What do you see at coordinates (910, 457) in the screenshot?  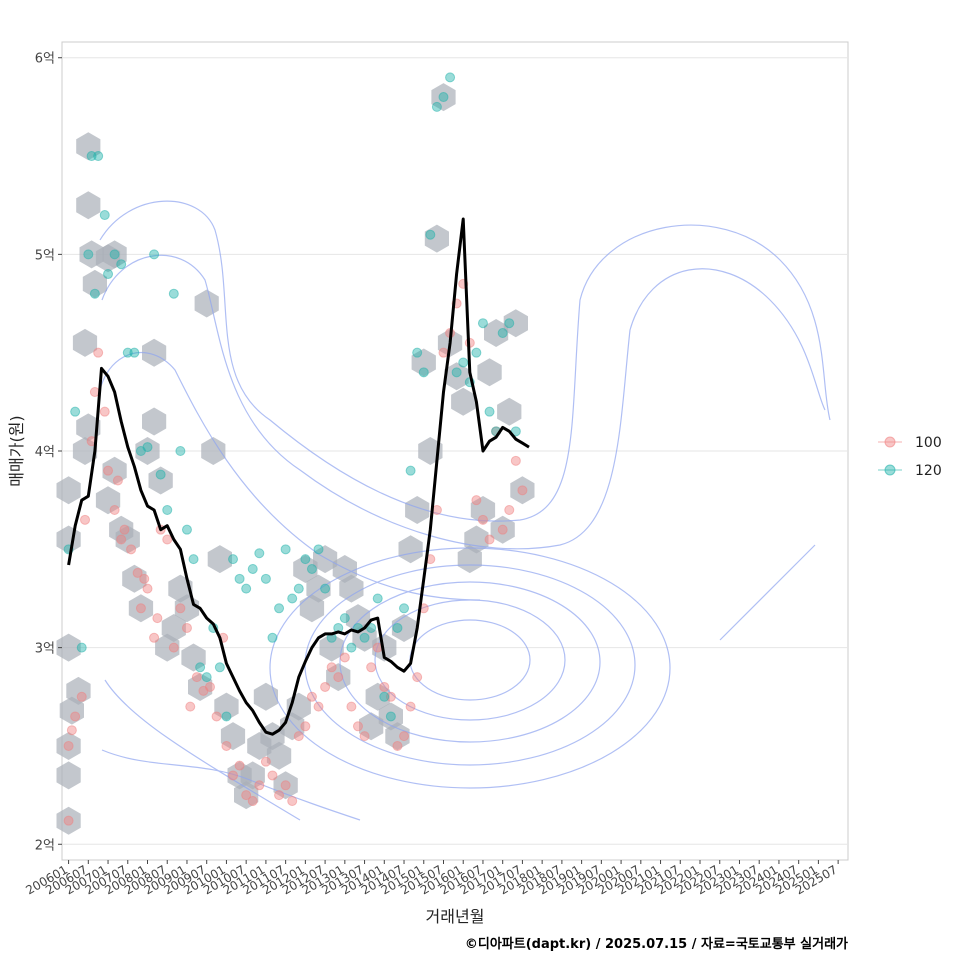 I see `legend: 100 120` at bounding box center [910, 457].